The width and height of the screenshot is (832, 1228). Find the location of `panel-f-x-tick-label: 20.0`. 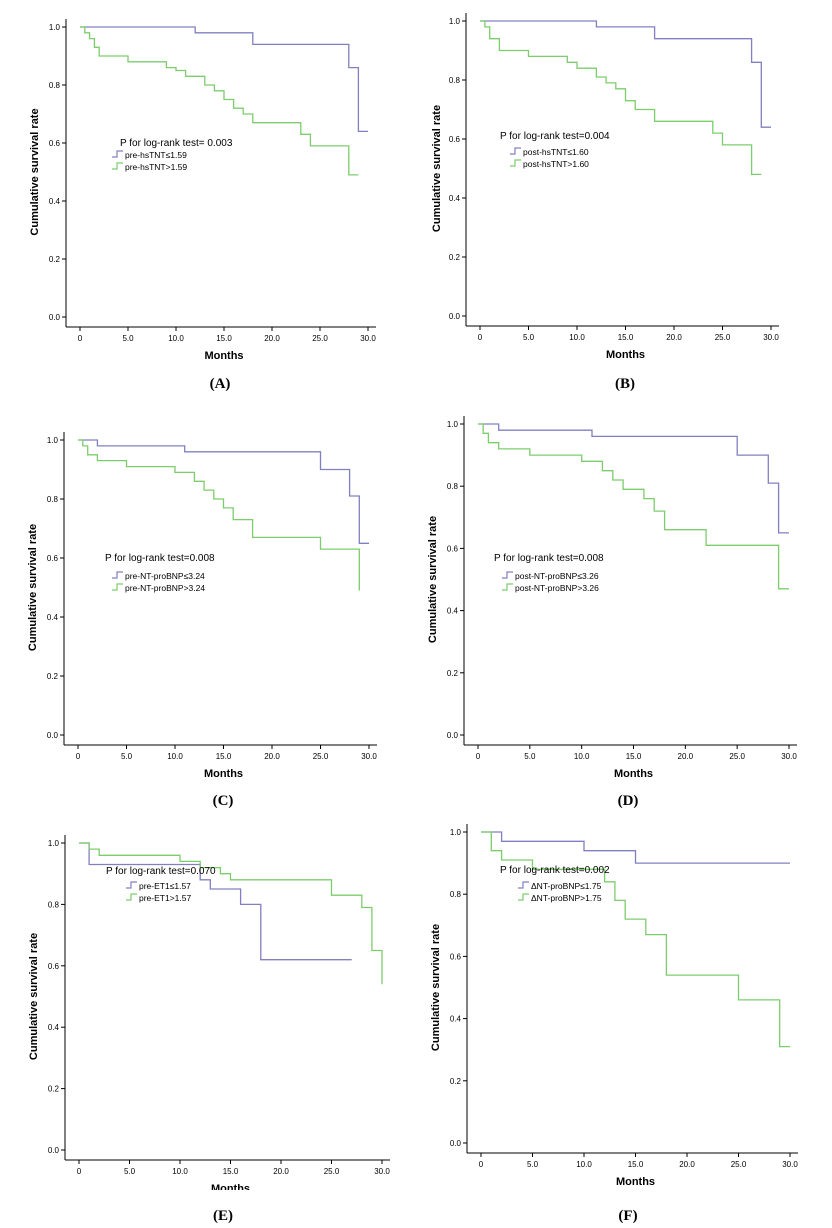

panel-f-x-tick-label: 20.0 is located at coordinates (687, 1164).